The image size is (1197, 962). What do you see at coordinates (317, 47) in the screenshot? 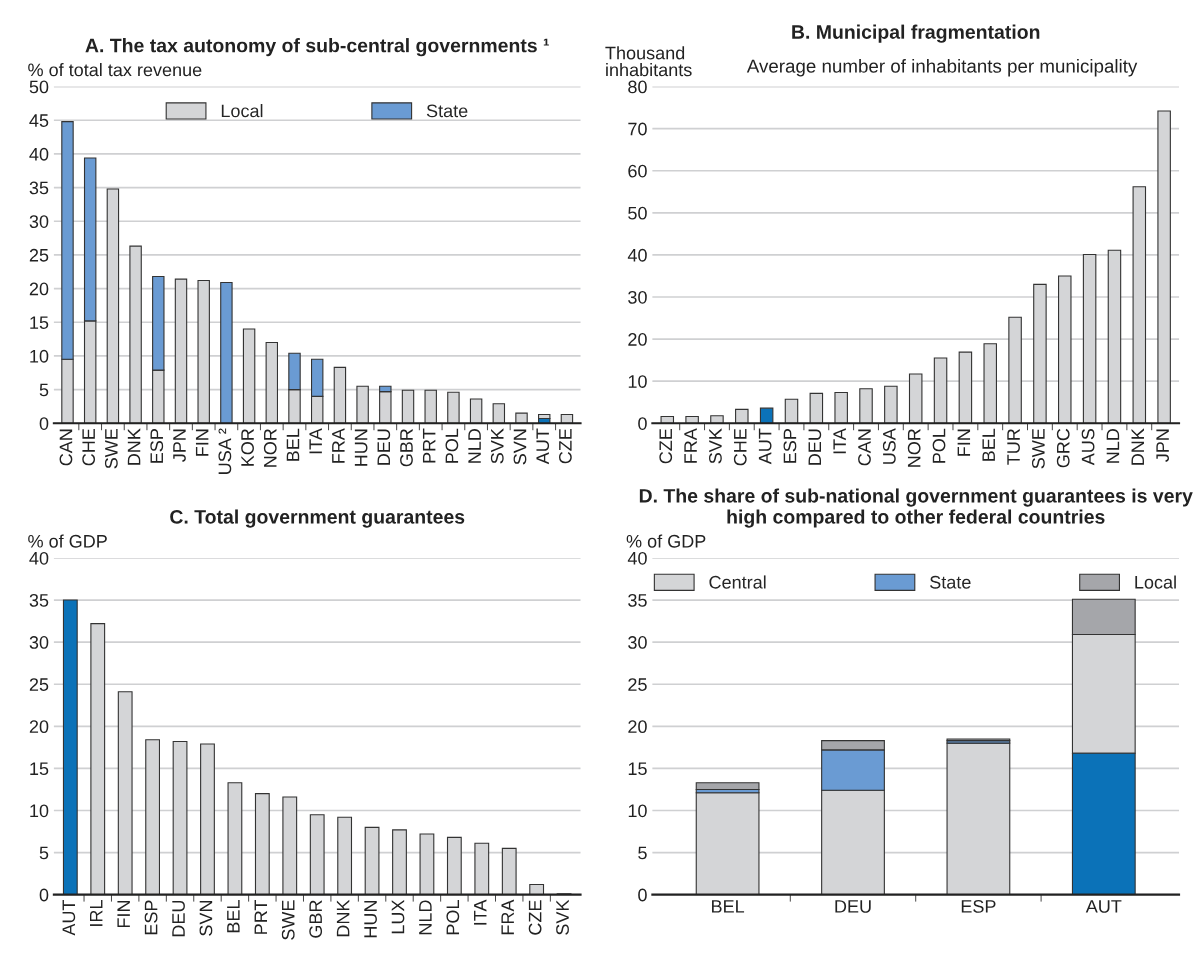
I see `chart-title: A. The tax autonomy of sub-central governments ¹` at bounding box center [317, 47].